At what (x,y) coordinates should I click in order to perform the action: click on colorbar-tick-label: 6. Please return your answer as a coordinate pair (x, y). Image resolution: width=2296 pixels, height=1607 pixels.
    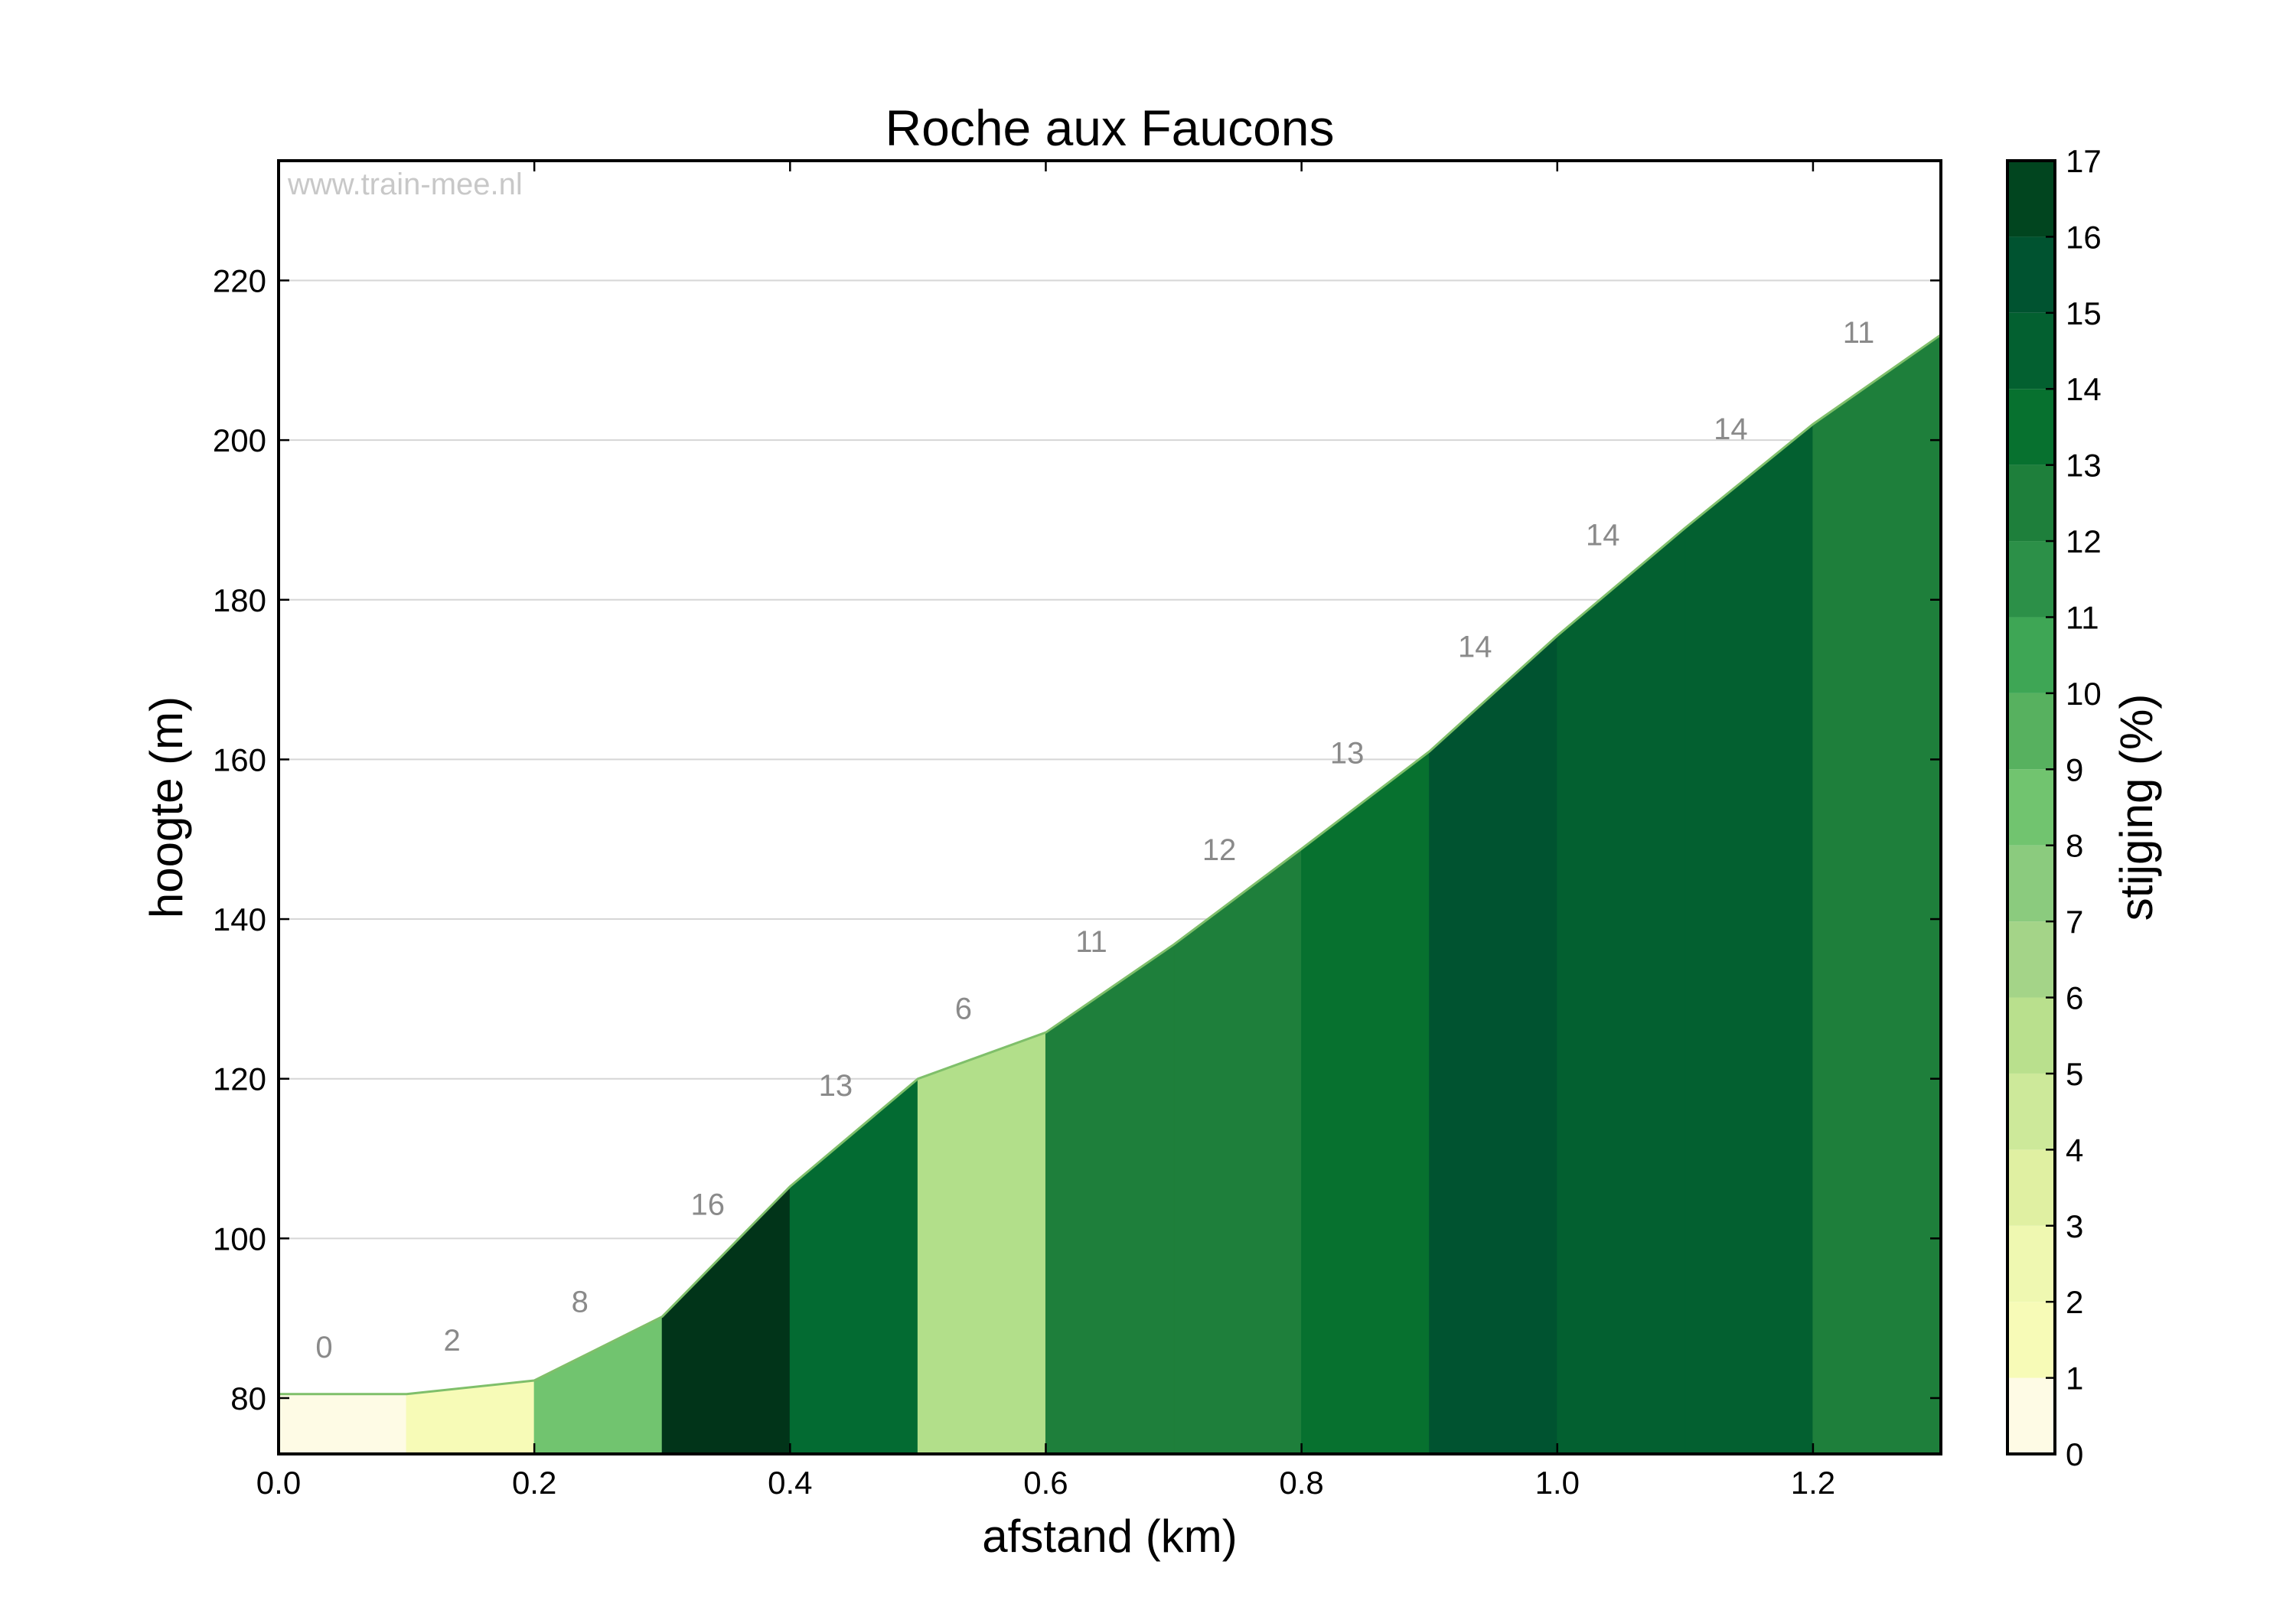
    Looking at the image, I should click on (2074, 998).